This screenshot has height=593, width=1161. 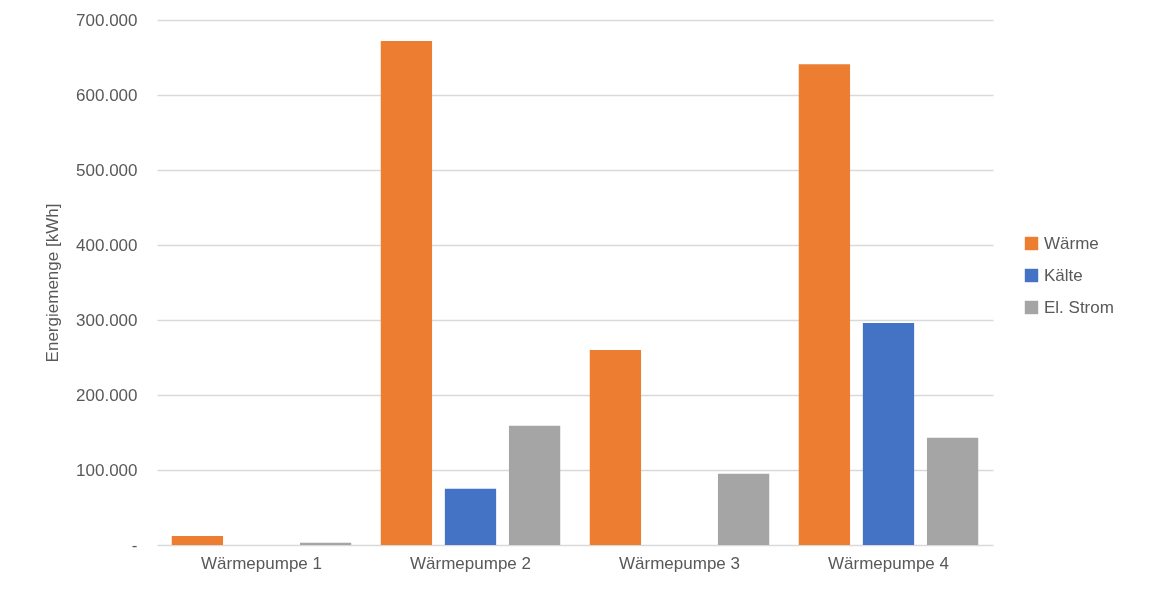 I want to click on x-tick-label: Wärmepumpe 4, so click(x=888, y=563).